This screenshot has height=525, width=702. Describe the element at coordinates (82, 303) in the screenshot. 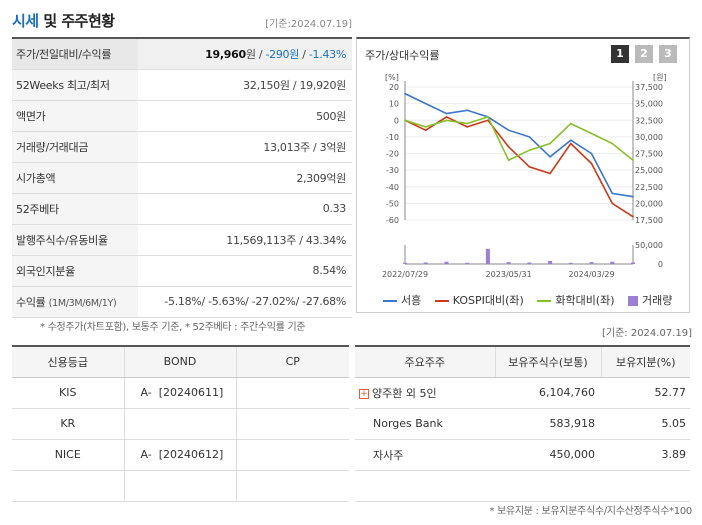

I see `return-sublabel: (1M/3M/6M/1Y)` at that location.